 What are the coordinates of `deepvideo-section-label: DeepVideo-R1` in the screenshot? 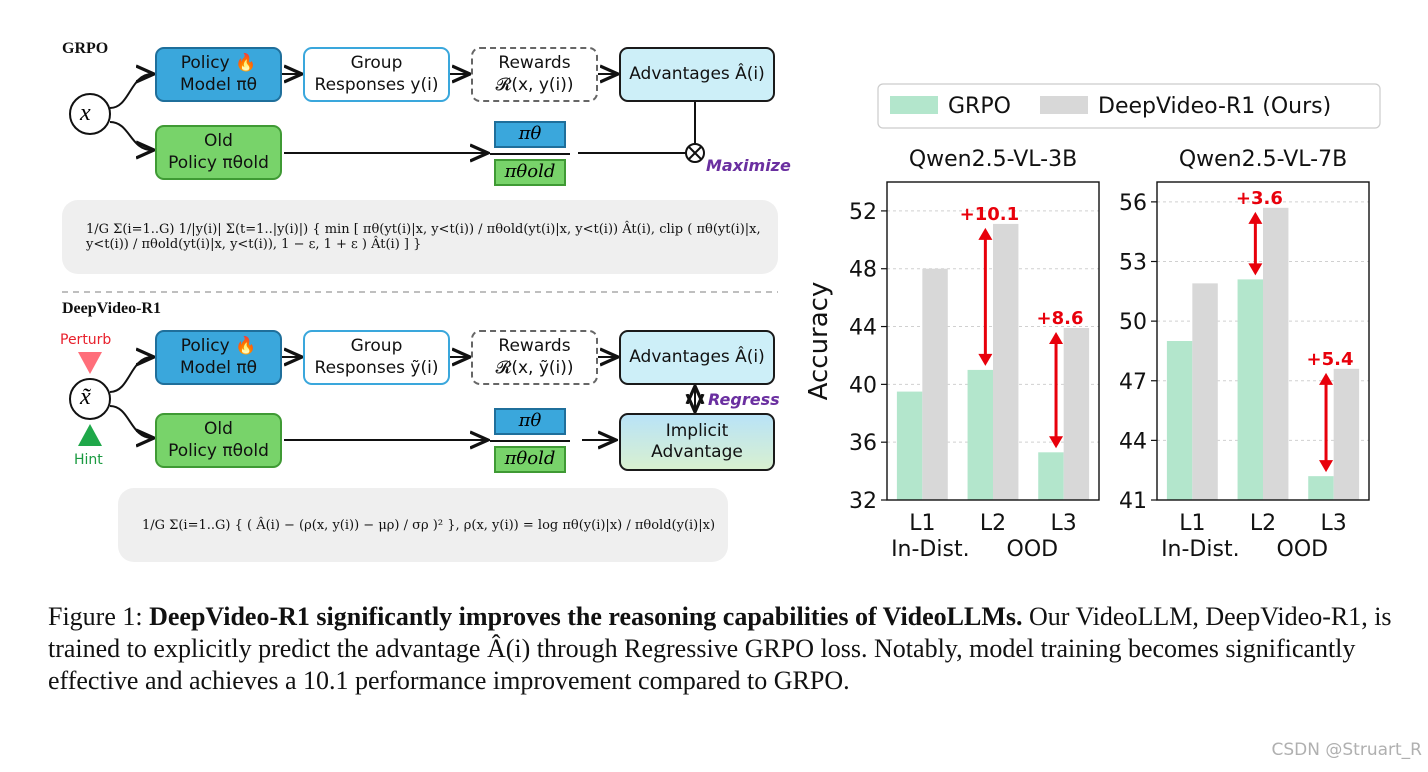 It's located at (111, 308).